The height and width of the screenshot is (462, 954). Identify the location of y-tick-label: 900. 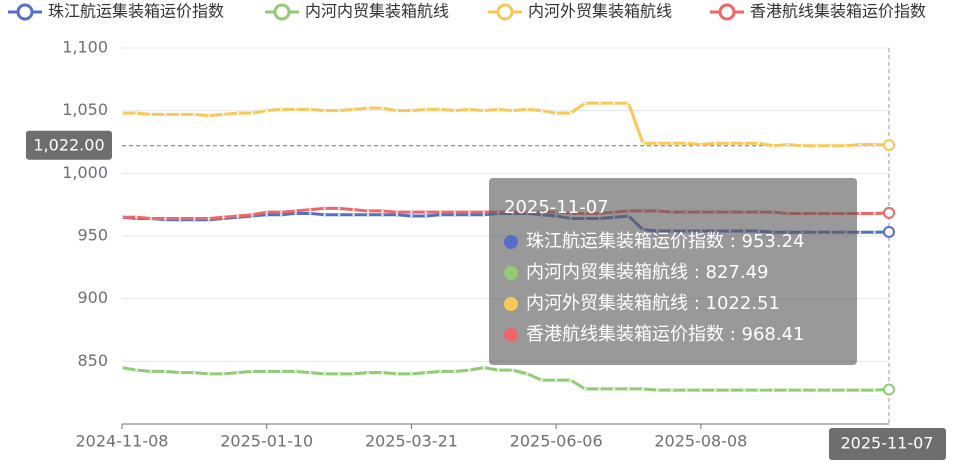
(92, 297).